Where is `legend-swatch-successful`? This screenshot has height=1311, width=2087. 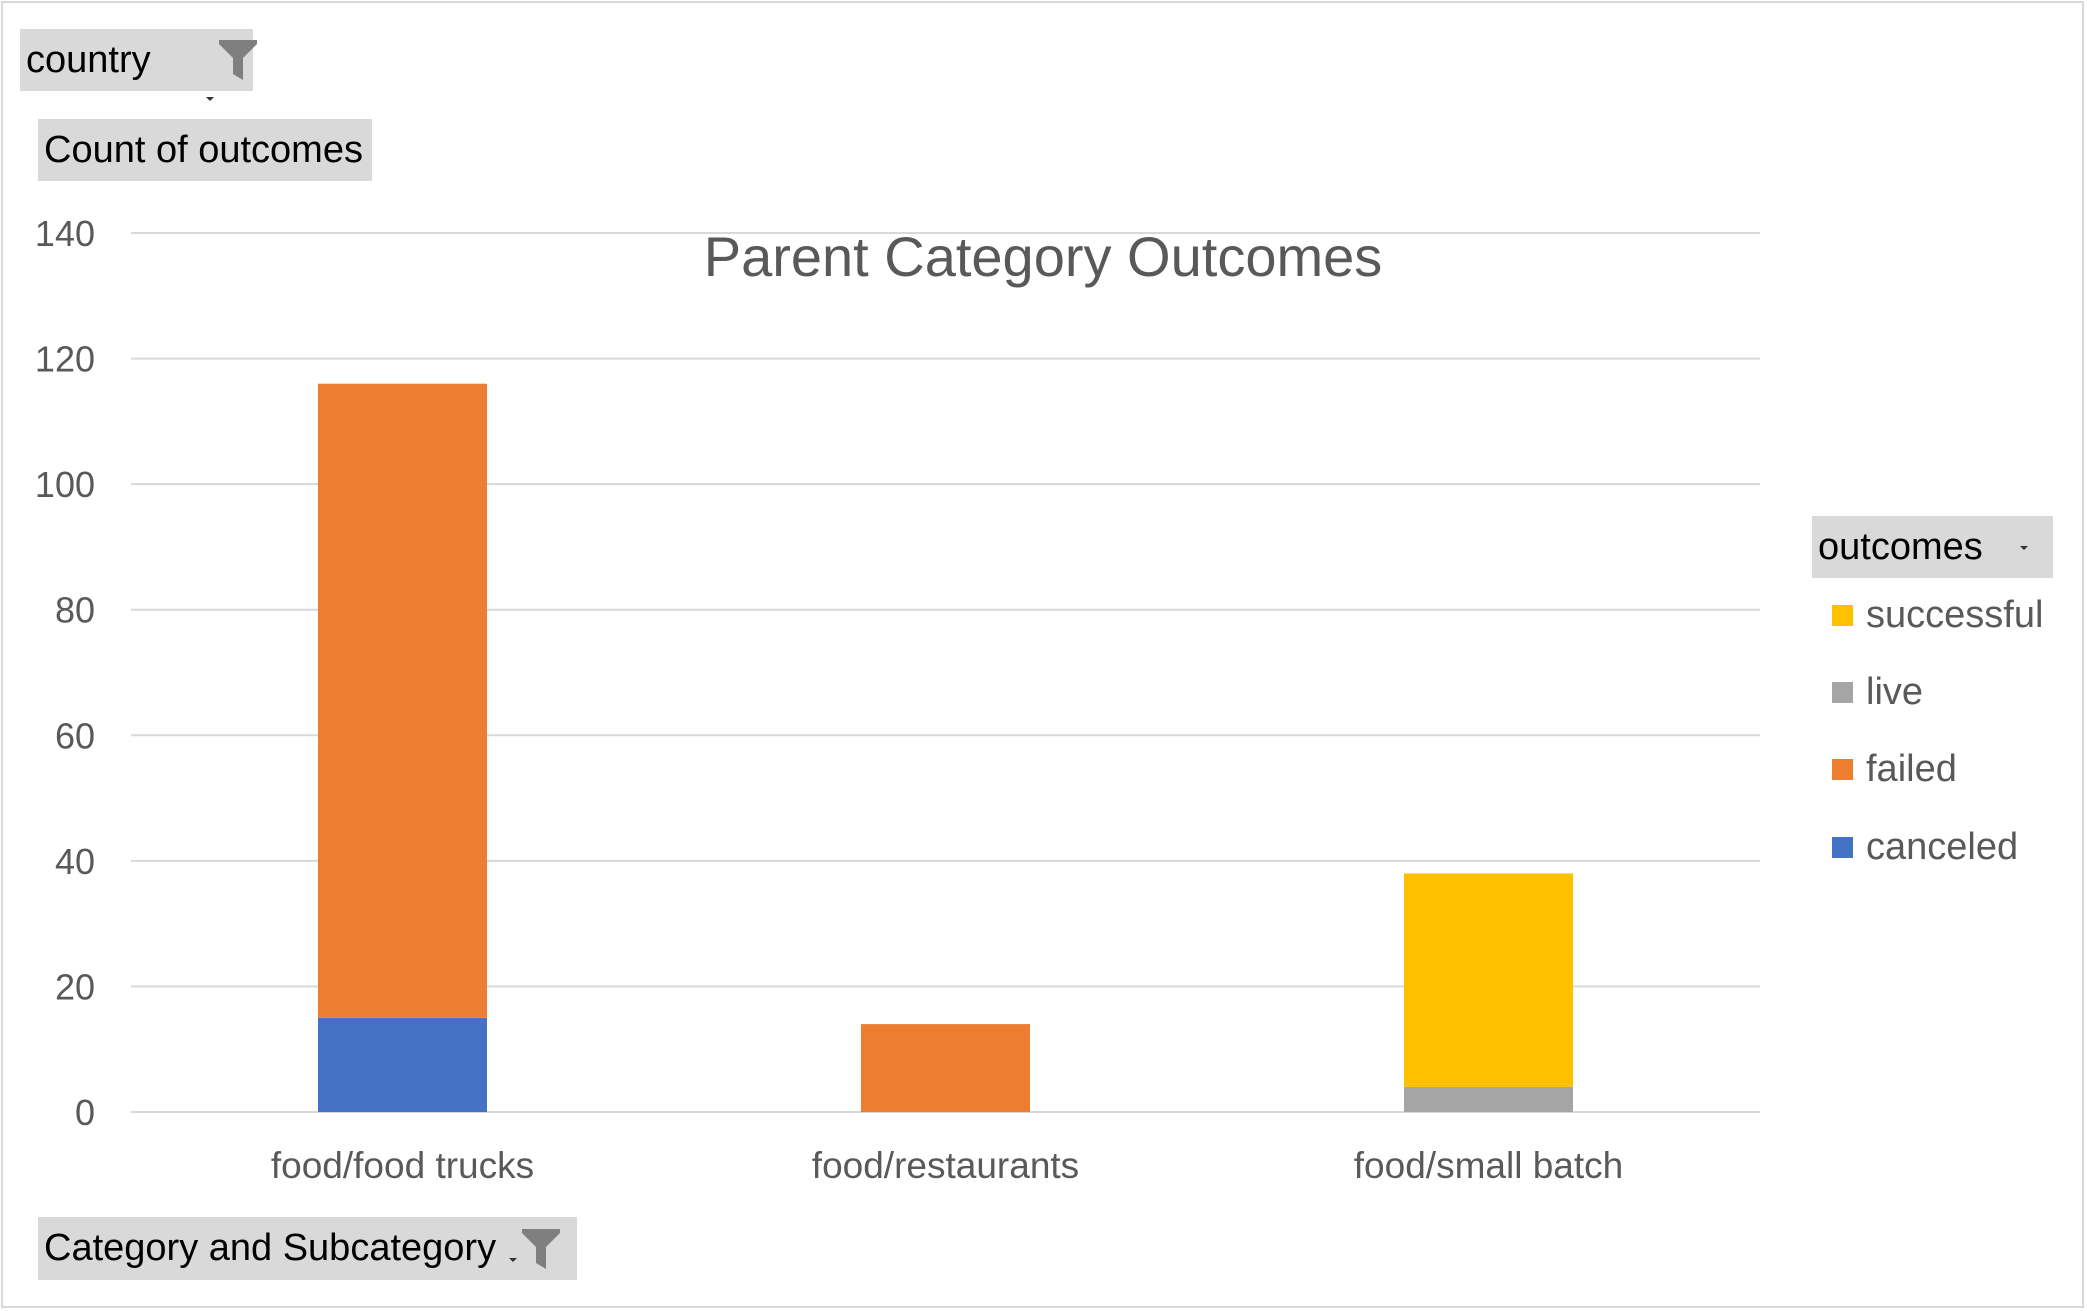
legend-swatch-successful is located at coordinates (1842, 615).